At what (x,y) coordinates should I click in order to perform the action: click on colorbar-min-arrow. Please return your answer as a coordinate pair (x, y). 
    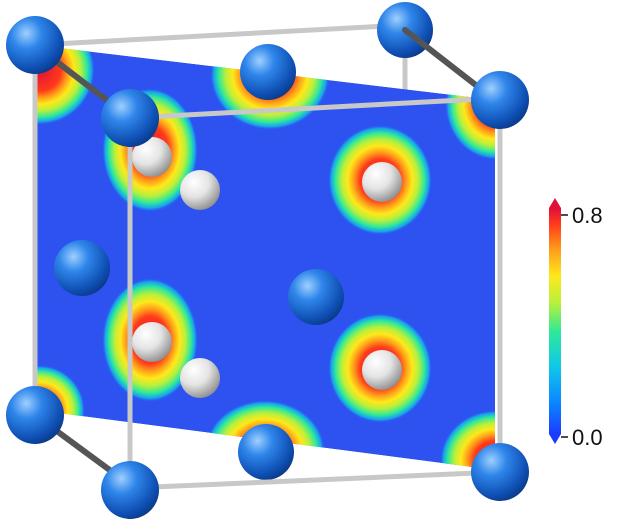
    Looking at the image, I should click on (555, 439).